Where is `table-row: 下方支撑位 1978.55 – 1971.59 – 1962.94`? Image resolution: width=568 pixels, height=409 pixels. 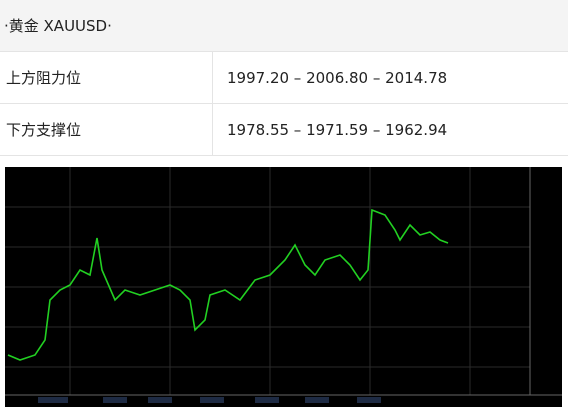
table-row: 下方支撑位 1978.55 – 1971.59 – 1962.94 is located at coordinates (284, 130).